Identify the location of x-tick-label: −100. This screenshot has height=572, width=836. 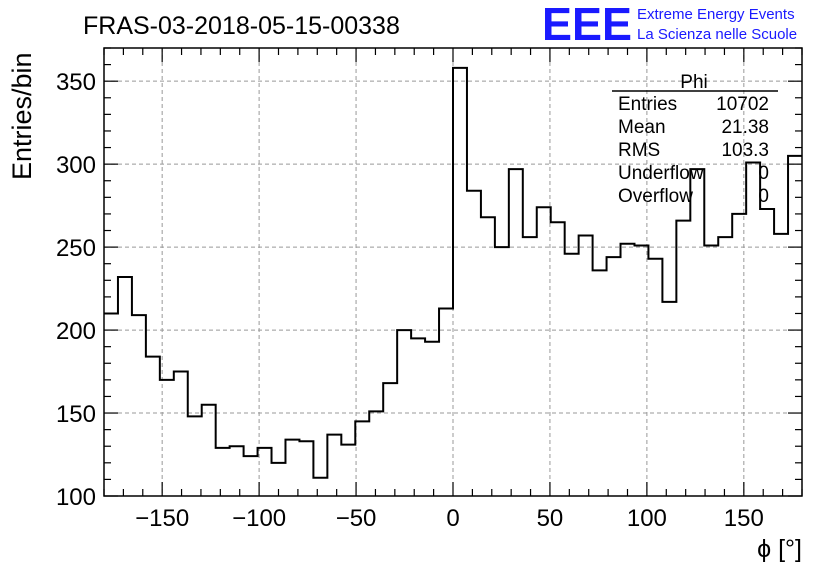
(259, 518).